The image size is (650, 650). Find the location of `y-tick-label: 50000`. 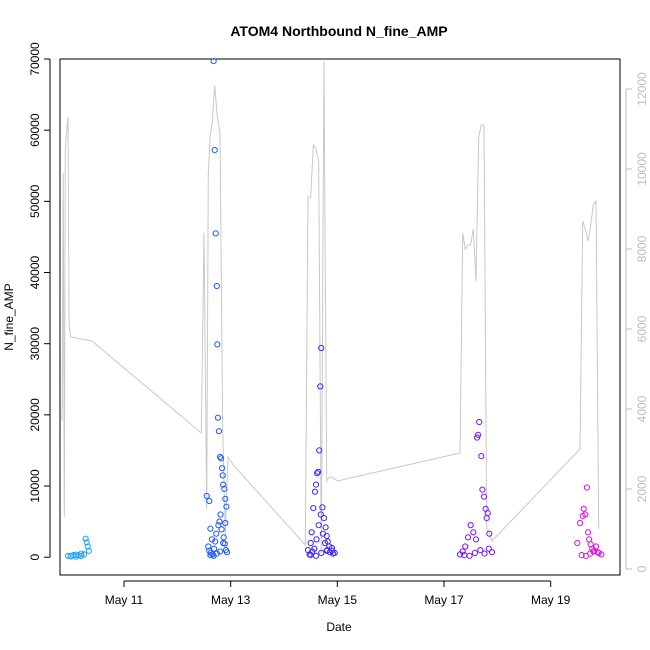

y-tick-label: 50000 is located at coordinates (35, 201).